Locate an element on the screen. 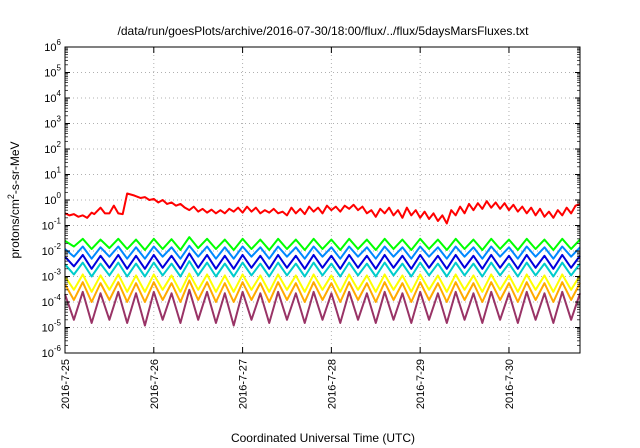 The image size is (640, 448). y-axis-label-sup: 2 is located at coordinates (11, 196).